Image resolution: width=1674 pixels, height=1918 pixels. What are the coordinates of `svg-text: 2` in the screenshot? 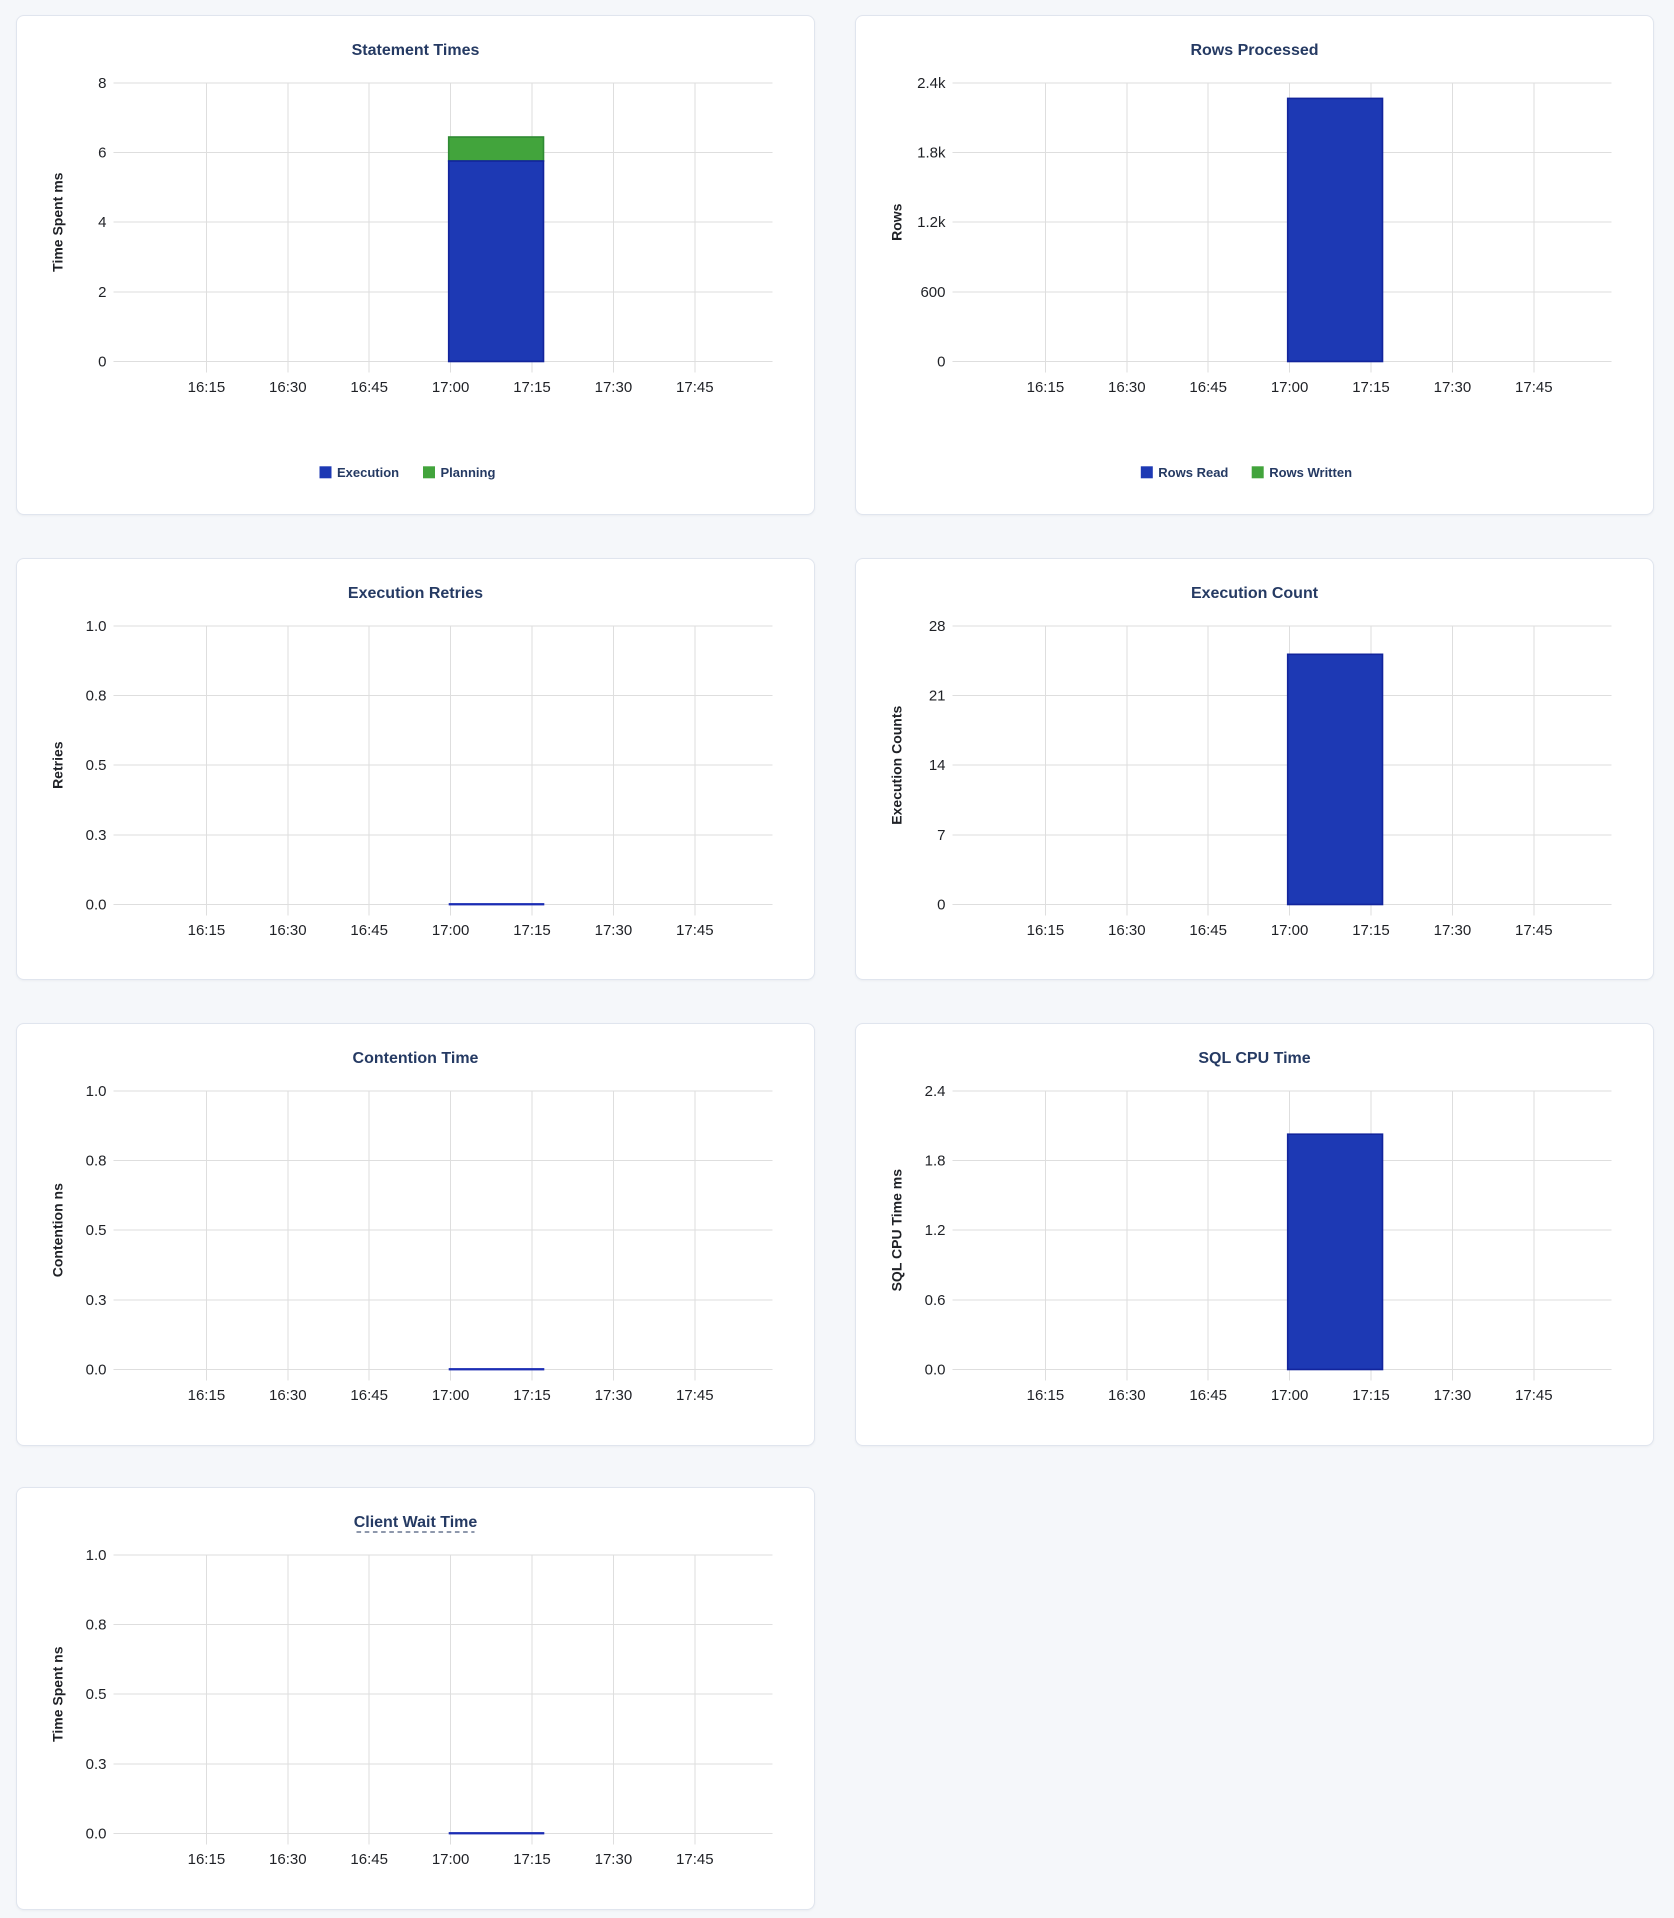 It's located at (102, 292).